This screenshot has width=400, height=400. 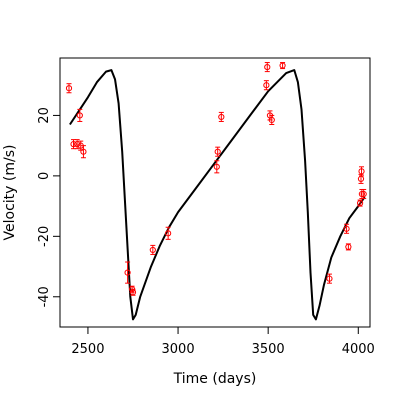 What do you see at coordinates (268, 349) in the screenshot?
I see `x-tick-label: 3500` at bounding box center [268, 349].